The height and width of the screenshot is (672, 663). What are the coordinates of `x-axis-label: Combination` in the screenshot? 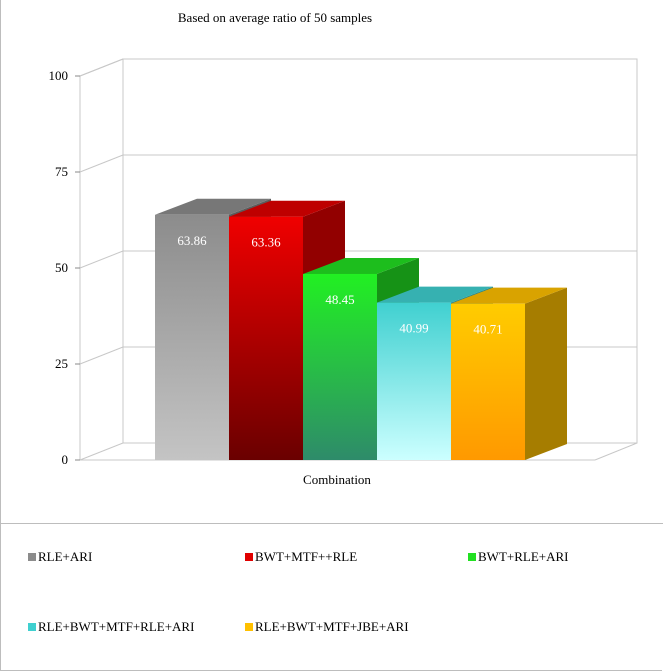 It's located at (337, 479).